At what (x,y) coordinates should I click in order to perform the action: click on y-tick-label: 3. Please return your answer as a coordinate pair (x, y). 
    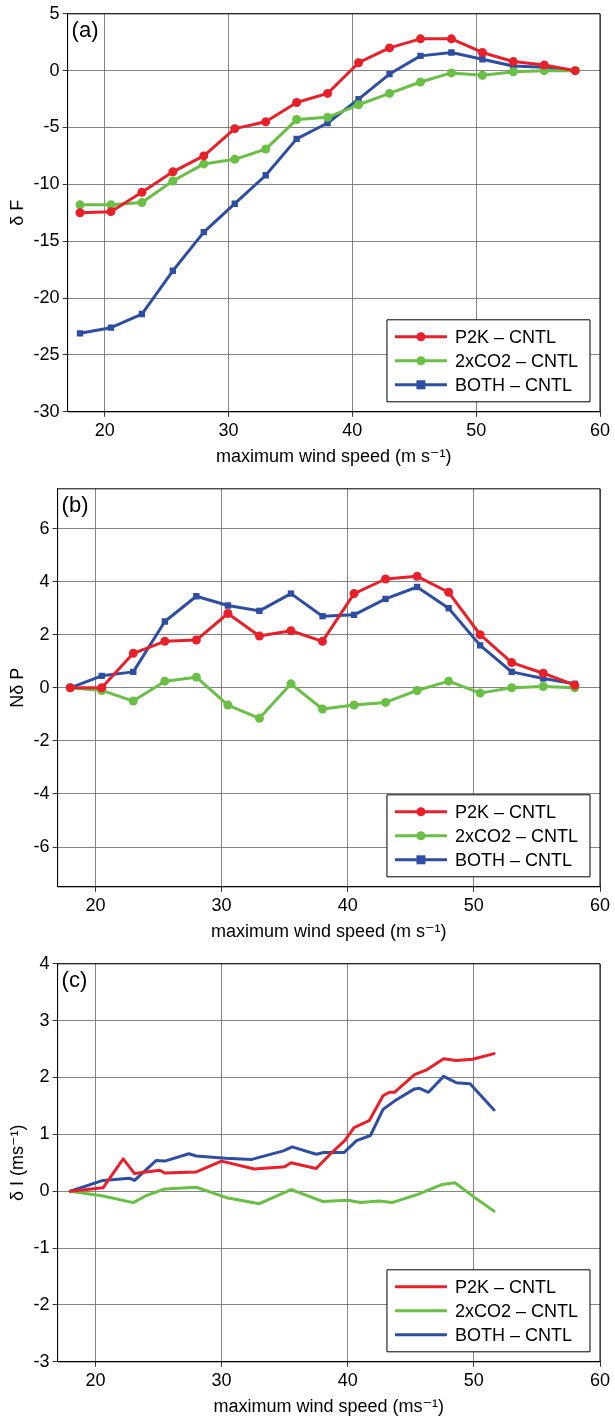
    Looking at the image, I should click on (44, 1019).